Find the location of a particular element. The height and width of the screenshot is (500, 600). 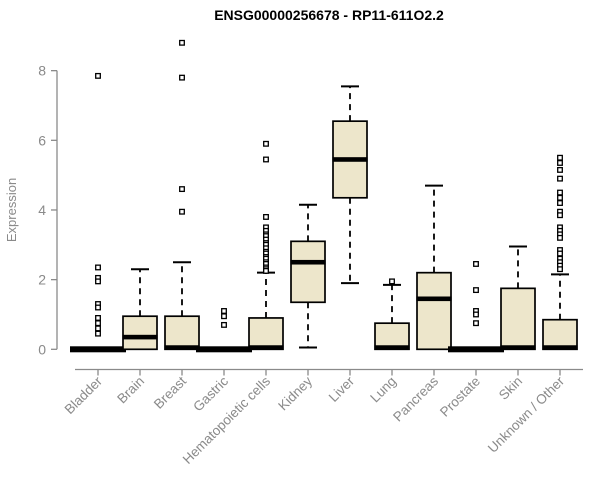

boxplot-group-gastric is located at coordinates (224, 330).